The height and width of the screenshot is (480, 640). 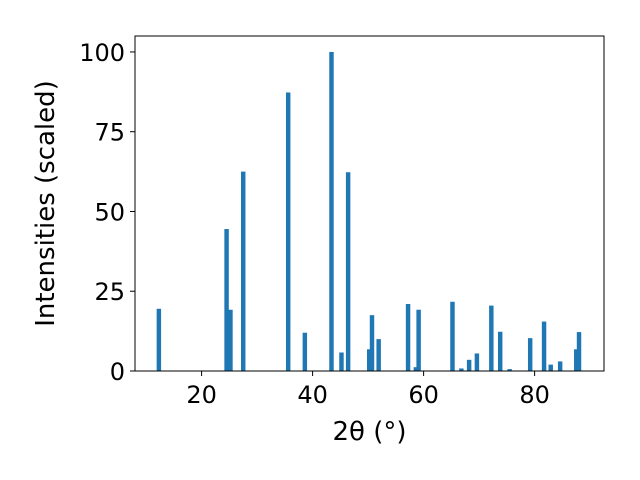 What do you see at coordinates (201, 395) in the screenshot?
I see `x-tick-label: 20` at bounding box center [201, 395].